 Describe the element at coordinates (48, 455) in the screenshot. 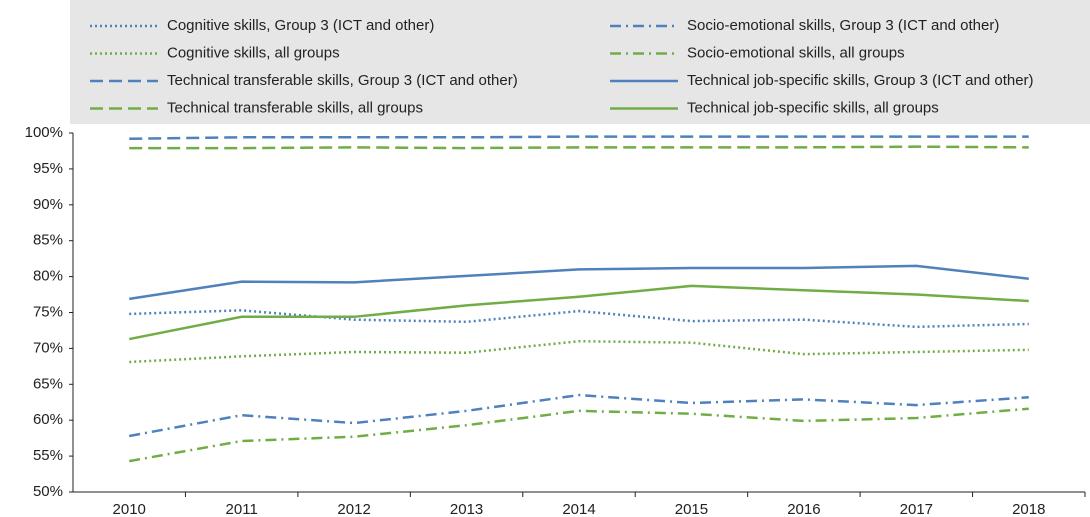

I see `y-tick-label: 55%` at that location.